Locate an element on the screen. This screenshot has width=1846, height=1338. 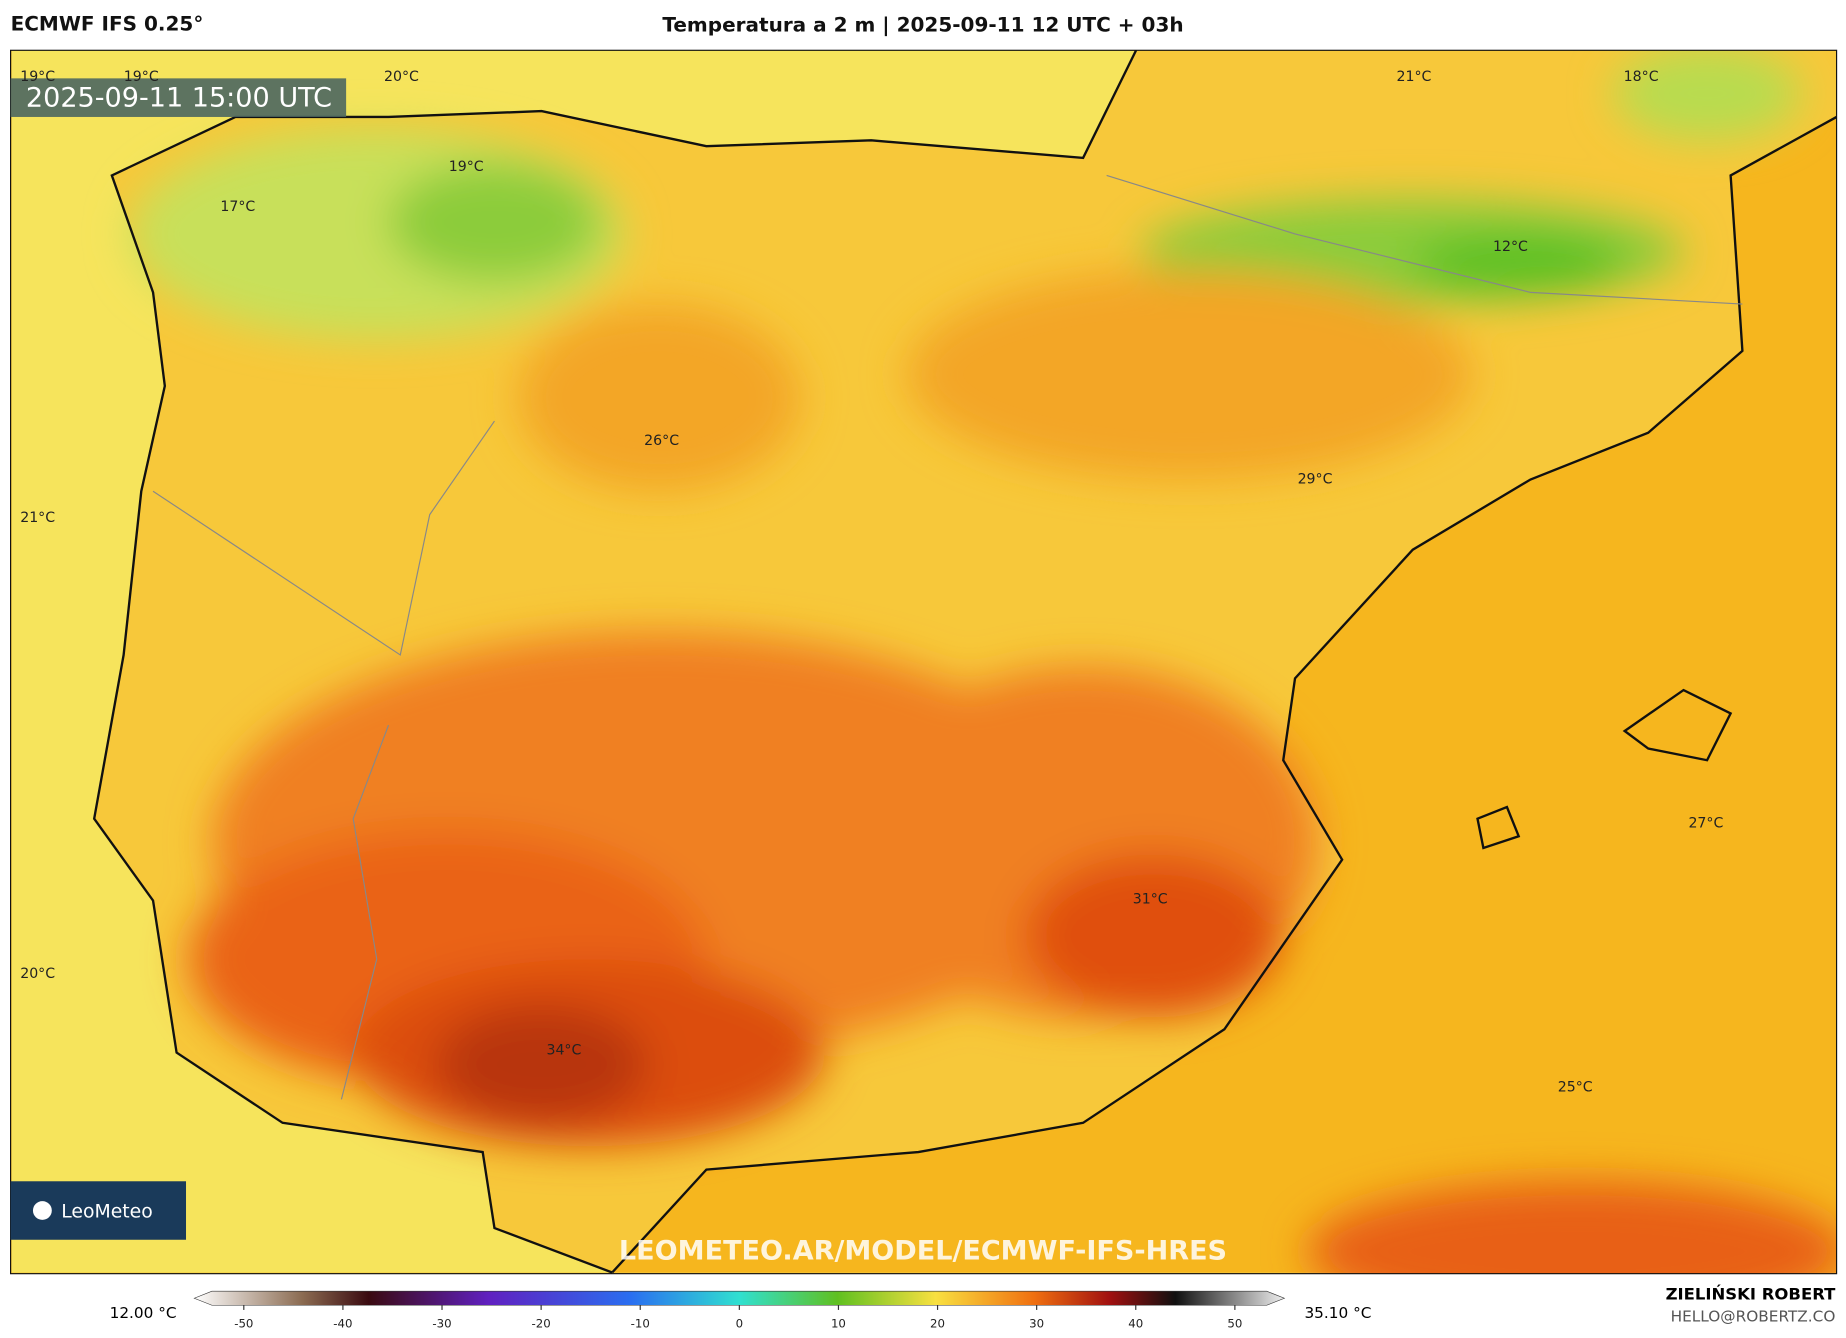
temperature-label: 18°C is located at coordinates (1641, 77).